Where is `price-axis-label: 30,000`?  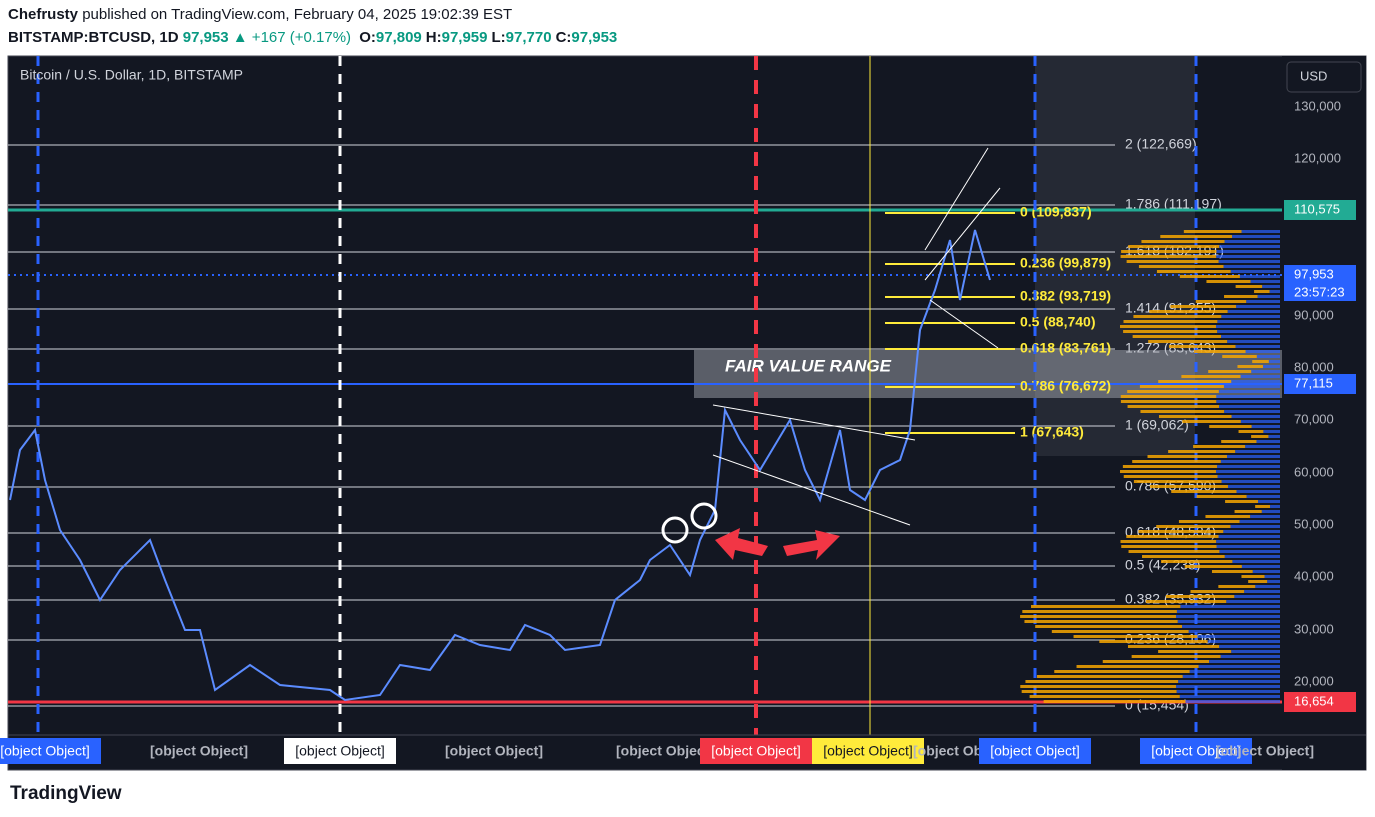
price-axis-label: 30,000 is located at coordinates (1314, 628).